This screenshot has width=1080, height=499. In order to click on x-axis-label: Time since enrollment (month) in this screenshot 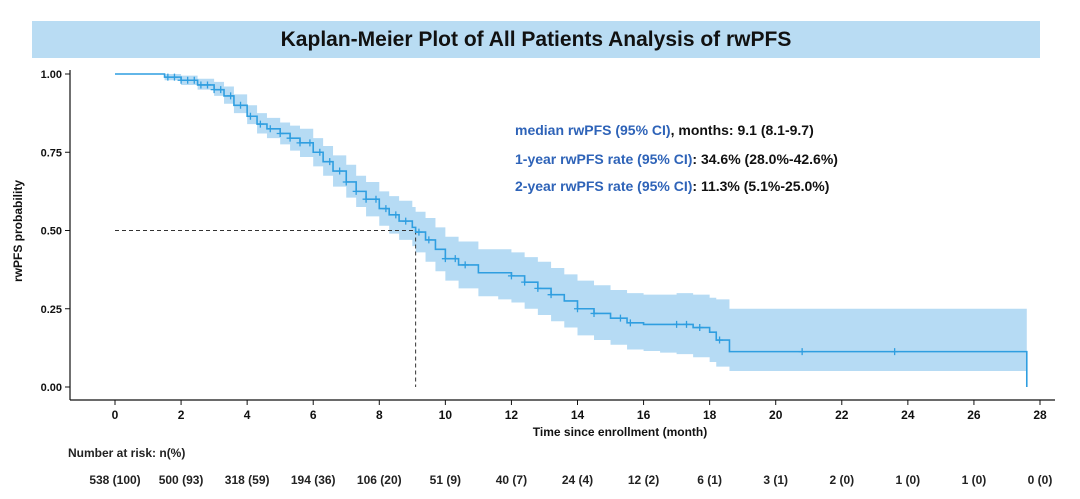, I will do `click(620, 432)`.